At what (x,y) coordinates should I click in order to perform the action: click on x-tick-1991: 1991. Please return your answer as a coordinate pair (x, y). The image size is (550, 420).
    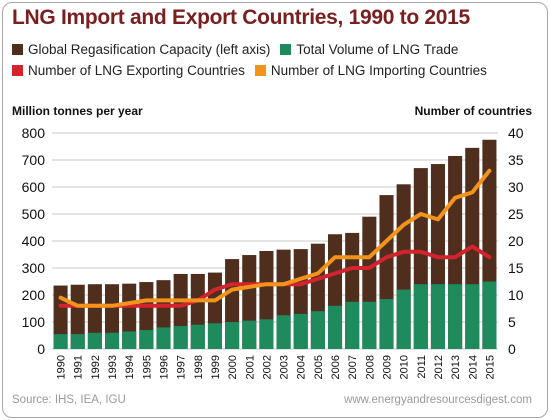
    Looking at the image, I should click on (79, 367).